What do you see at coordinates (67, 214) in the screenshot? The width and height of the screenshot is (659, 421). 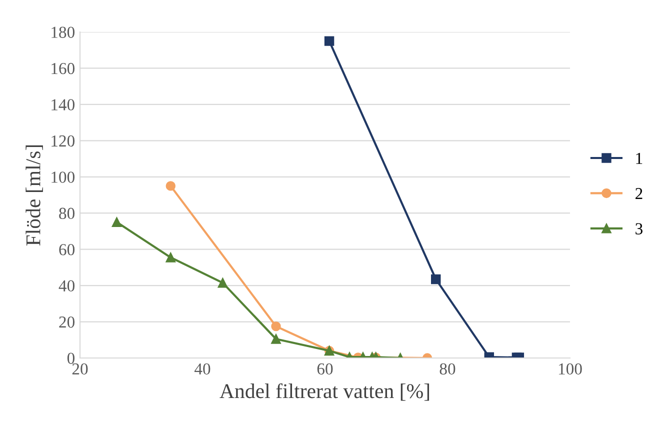 I see `y-tick-label: 80` at bounding box center [67, 214].